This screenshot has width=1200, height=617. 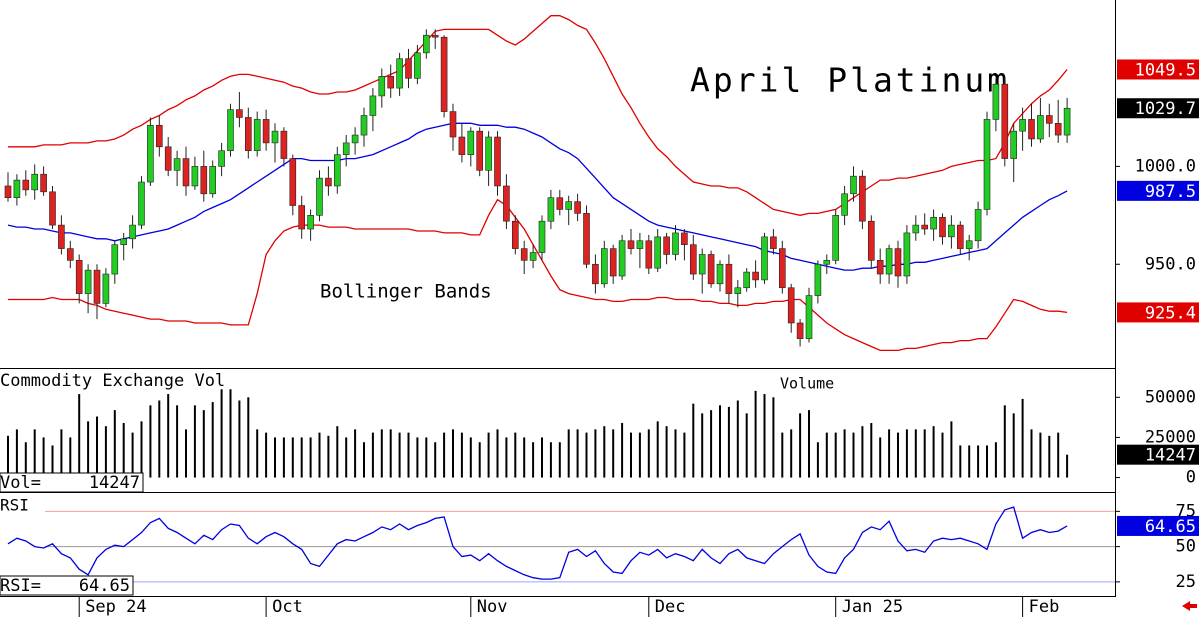 I want to click on x-tick-label: Oct, so click(x=287, y=607).